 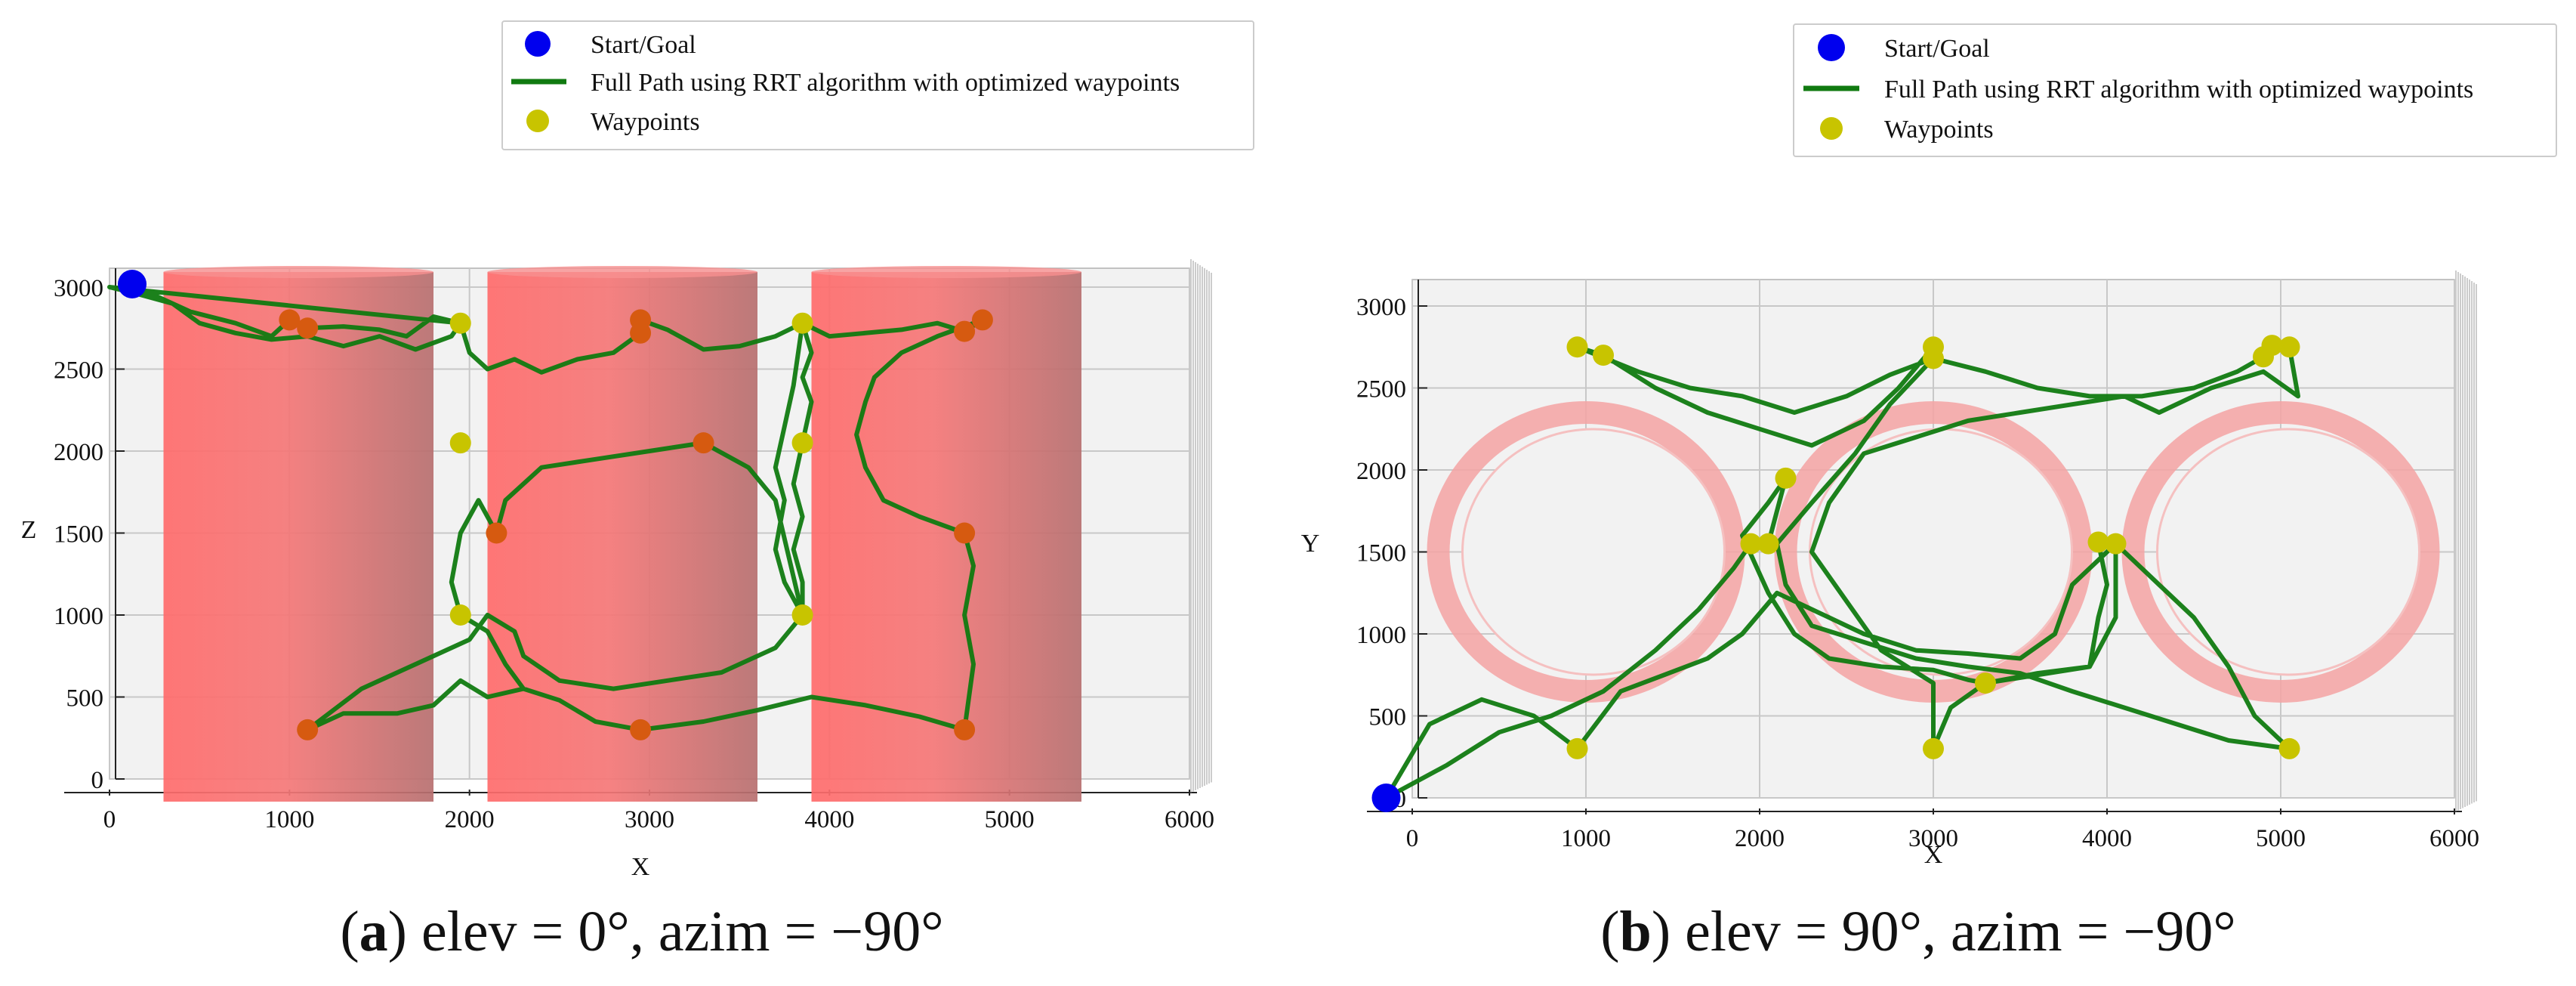 What do you see at coordinates (1918, 931) in the screenshot?
I see `panel-b-caption: (b) elev = 90°, azim = −90°` at bounding box center [1918, 931].